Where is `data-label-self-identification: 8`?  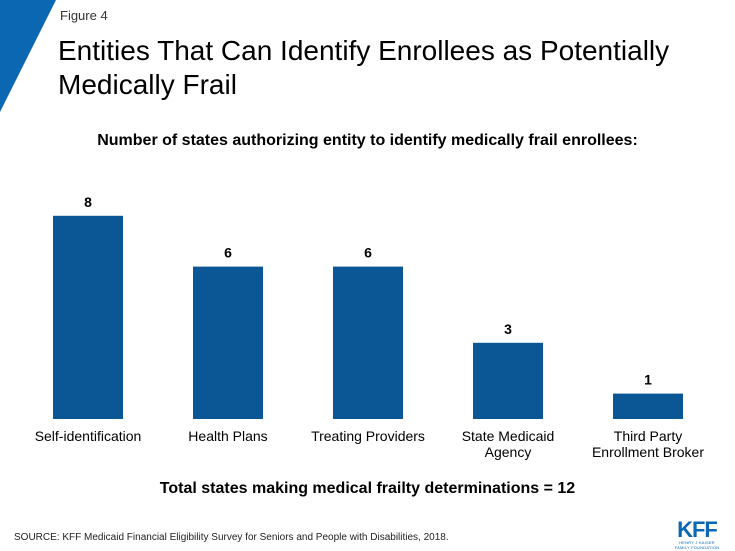 data-label-self-identification: 8 is located at coordinates (88, 202).